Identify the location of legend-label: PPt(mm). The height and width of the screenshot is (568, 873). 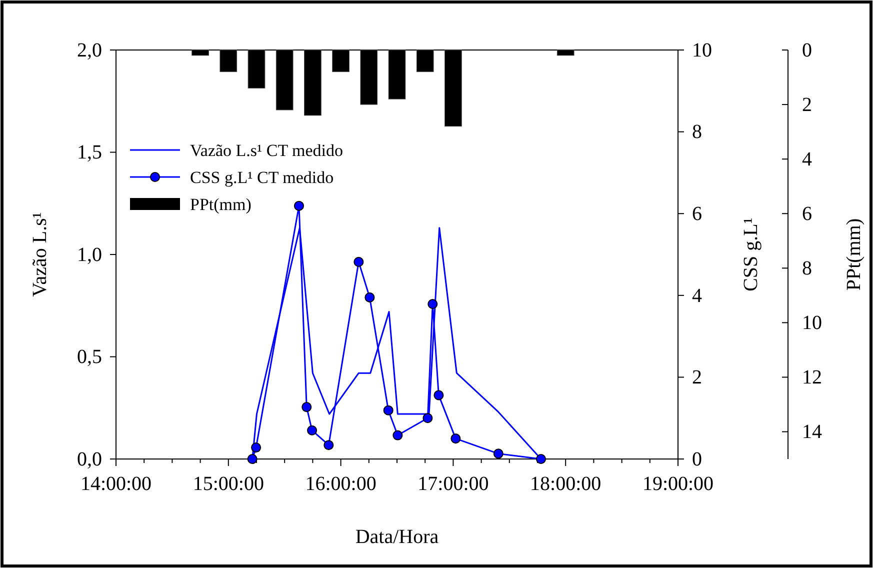
(221, 204).